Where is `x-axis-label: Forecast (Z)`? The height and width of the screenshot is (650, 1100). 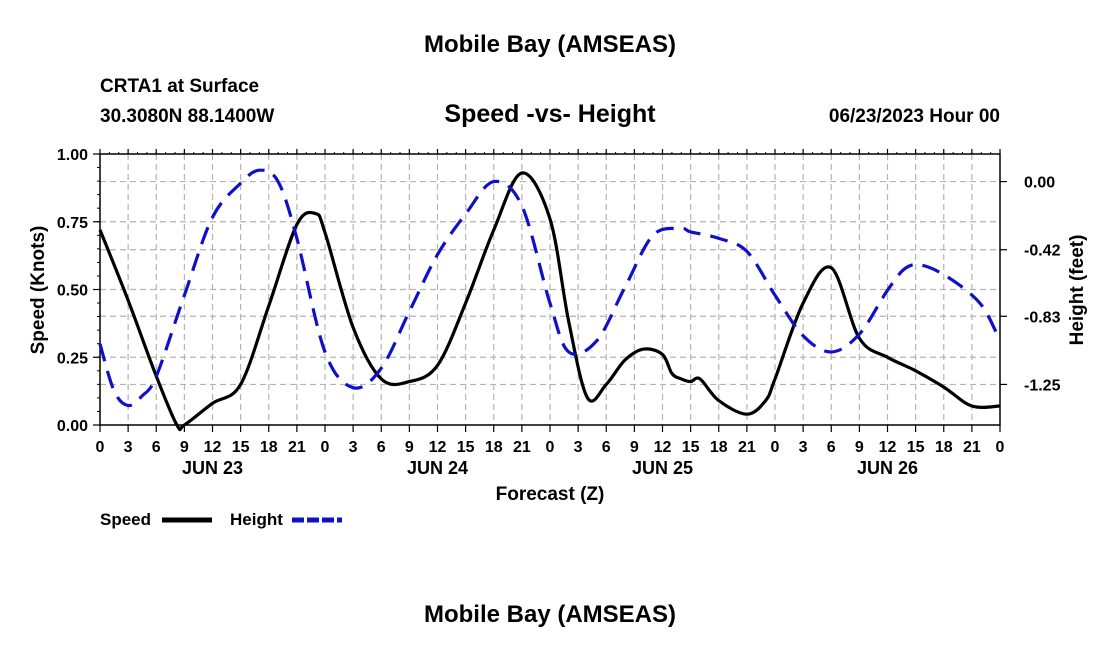
x-axis-label: Forecast (Z) is located at coordinates (550, 494).